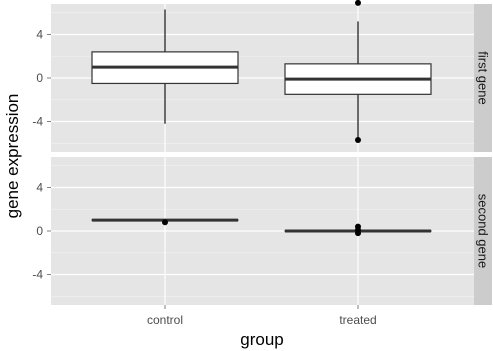 This screenshot has width=493, height=351. What do you see at coordinates (357, 320) in the screenshot?
I see `x-tick-label: treated` at bounding box center [357, 320].